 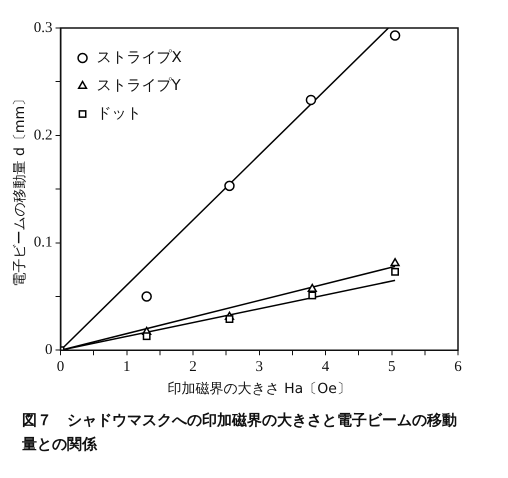 What do you see at coordinates (43, 135) in the screenshot?
I see `y-tick-label: 0.2` at bounding box center [43, 135].